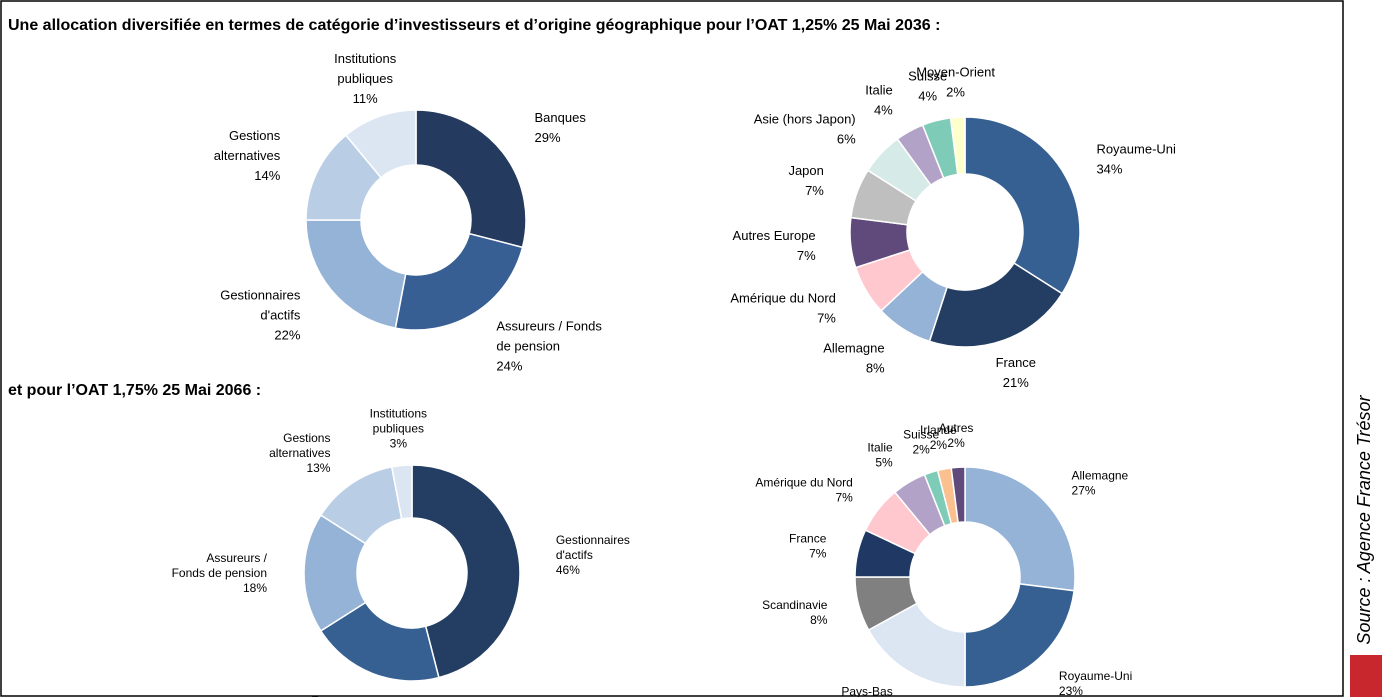  Describe the element at coordinates (795, 605) in the screenshot. I see `slice-label: Scandinavie` at that location.